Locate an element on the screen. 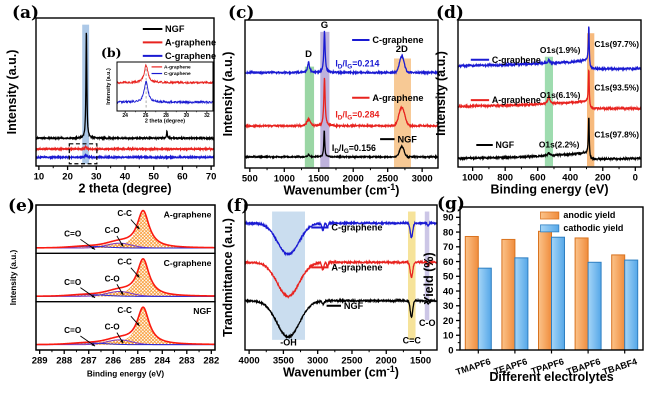 The width and height of the screenshot is (658, 401). x-tick-label: 2500 is located at coordinates (351, 361).